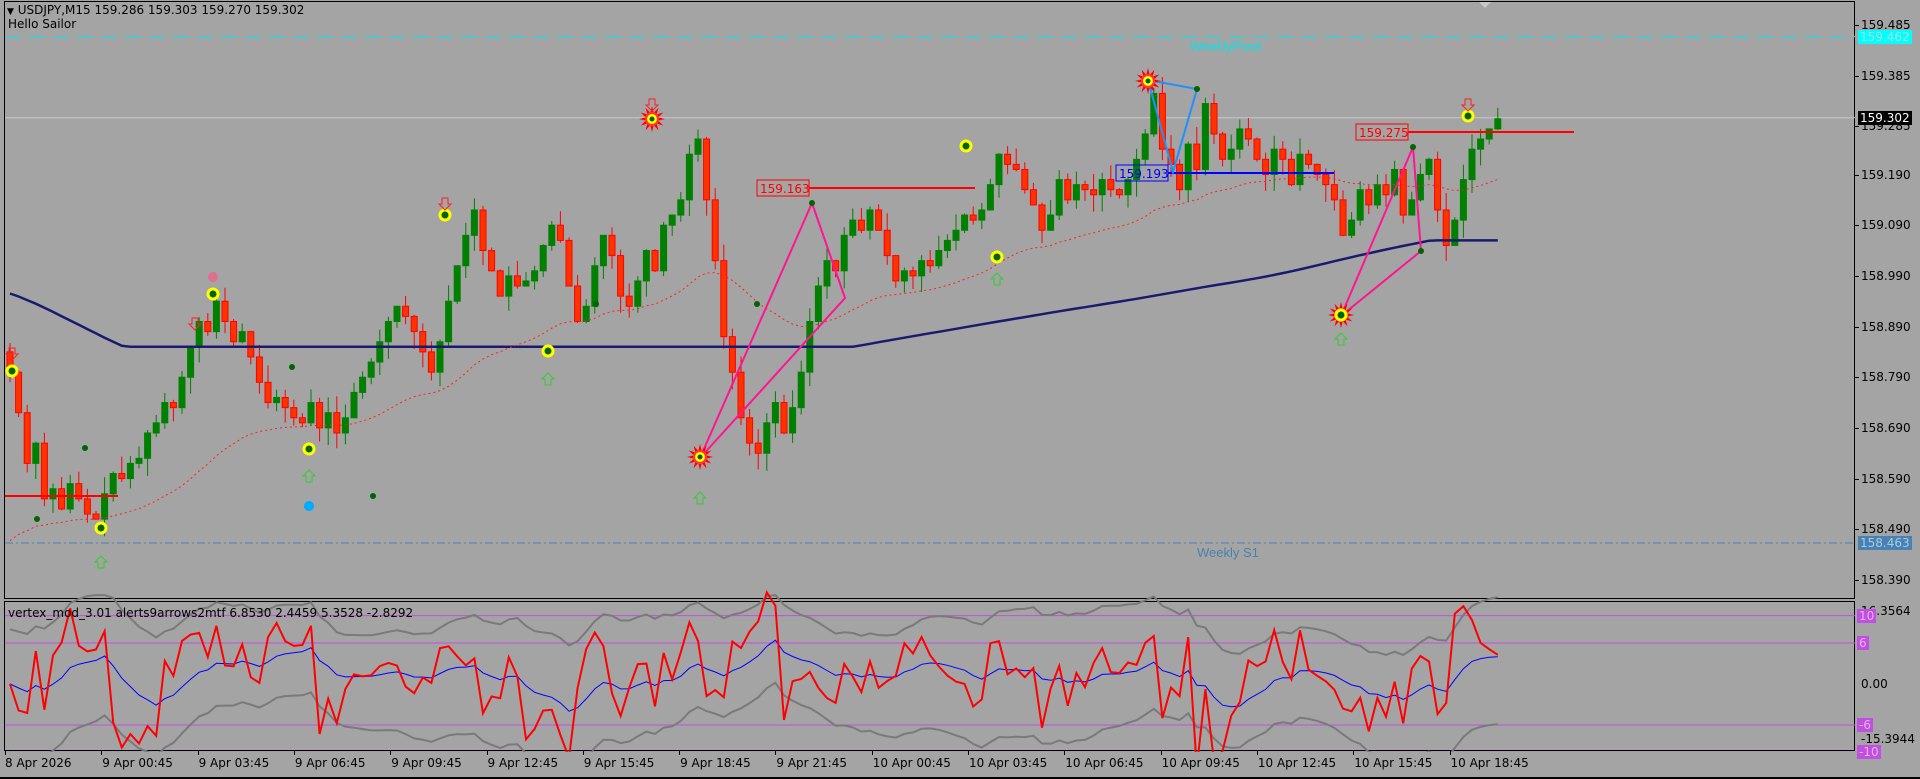 Image resolution: width=1920 pixels, height=779 pixels. I want to click on triangle-down-icon: ▼, so click(10, 12).